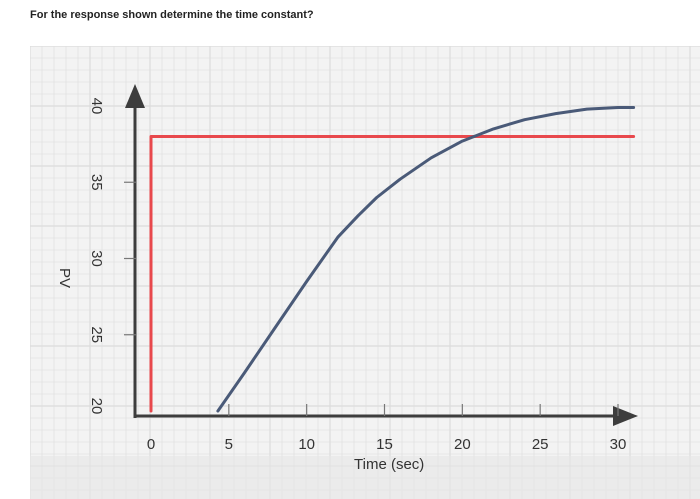 This screenshot has width=700, height=499. What do you see at coordinates (96, 182) in the screenshot?
I see `y-tick-label: 35` at bounding box center [96, 182].